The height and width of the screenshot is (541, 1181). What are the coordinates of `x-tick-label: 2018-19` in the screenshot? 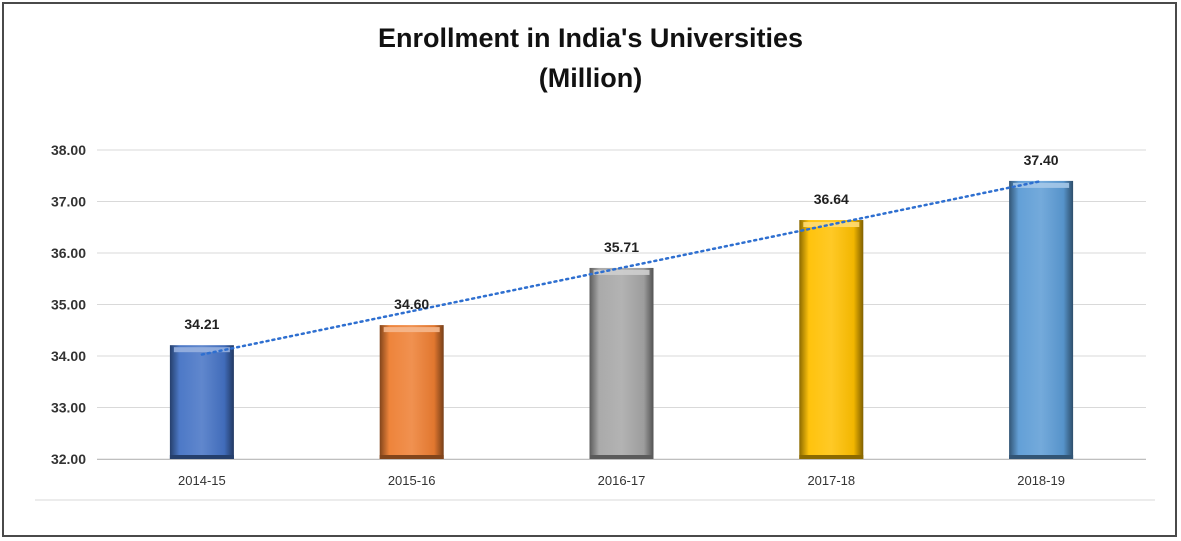 It's located at (1041, 480).